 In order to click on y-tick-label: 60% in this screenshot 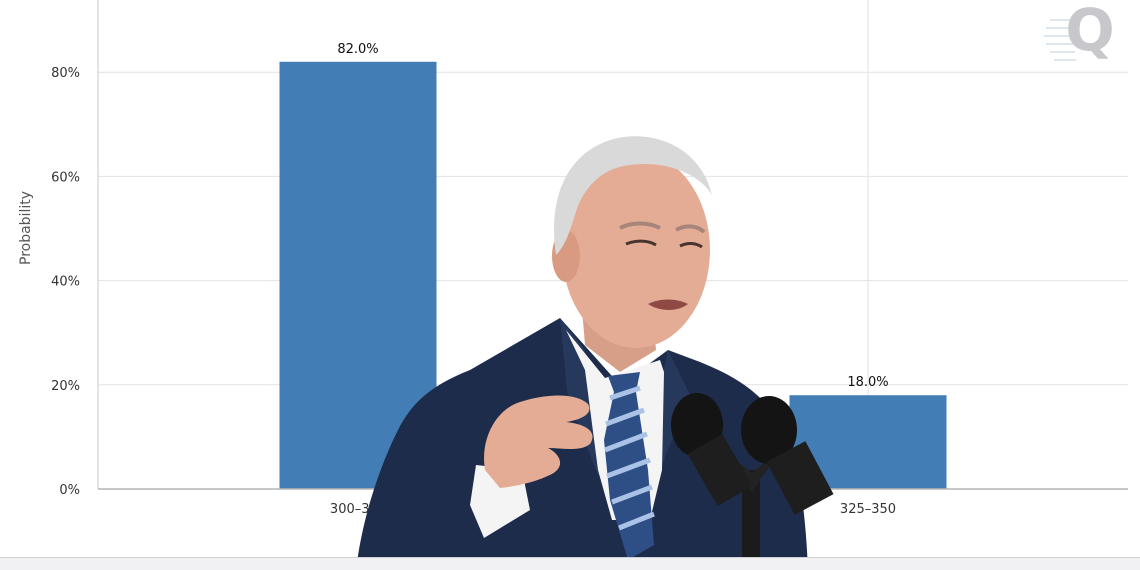, I will do `click(65, 177)`.